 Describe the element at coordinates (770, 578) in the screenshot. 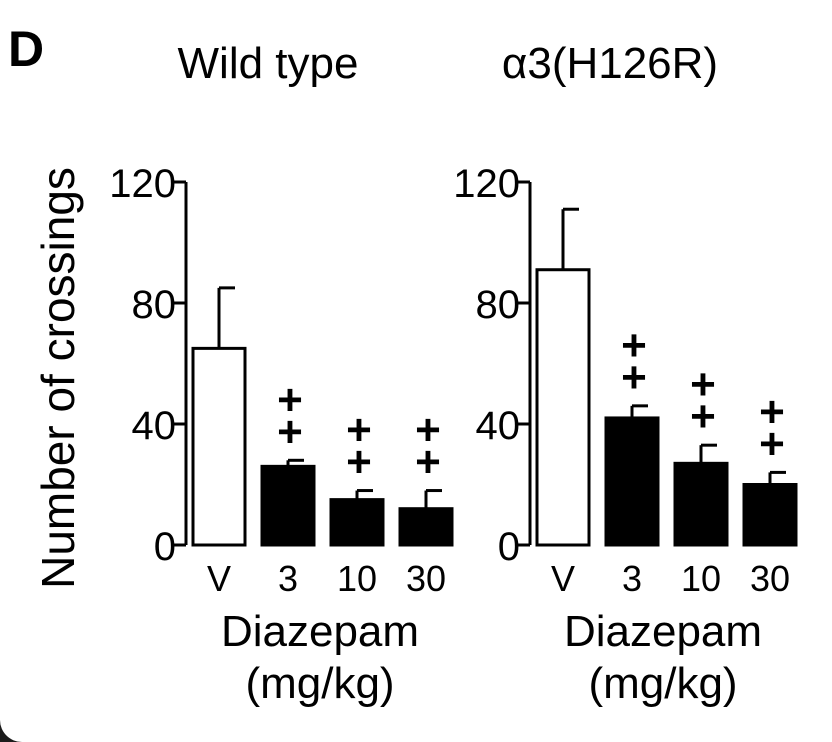

I see `chart-1-x-tick-label-3: 30` at that location.